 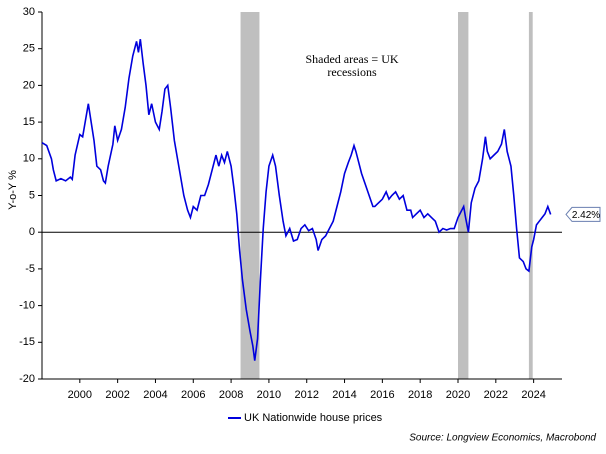 What do you see at coordinates (155, 395) in the screenshot?
I see `x-tick-label: 2004` at bounding box center [155, 395].